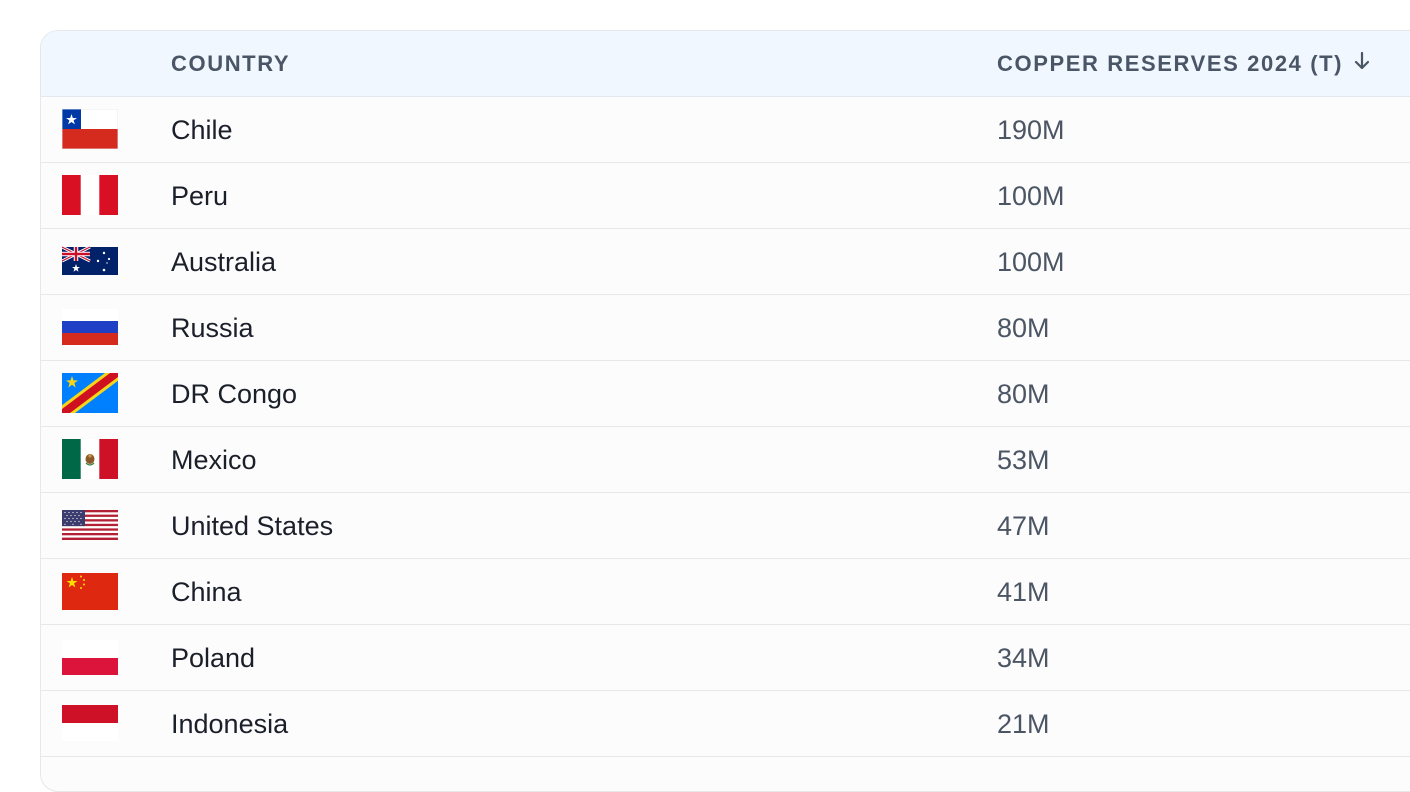 This screenshot has width=1410, height=792. Describe the element at coordinates (1023, 526) in the screenshot. I see `reserves-value: 47M` at that location.